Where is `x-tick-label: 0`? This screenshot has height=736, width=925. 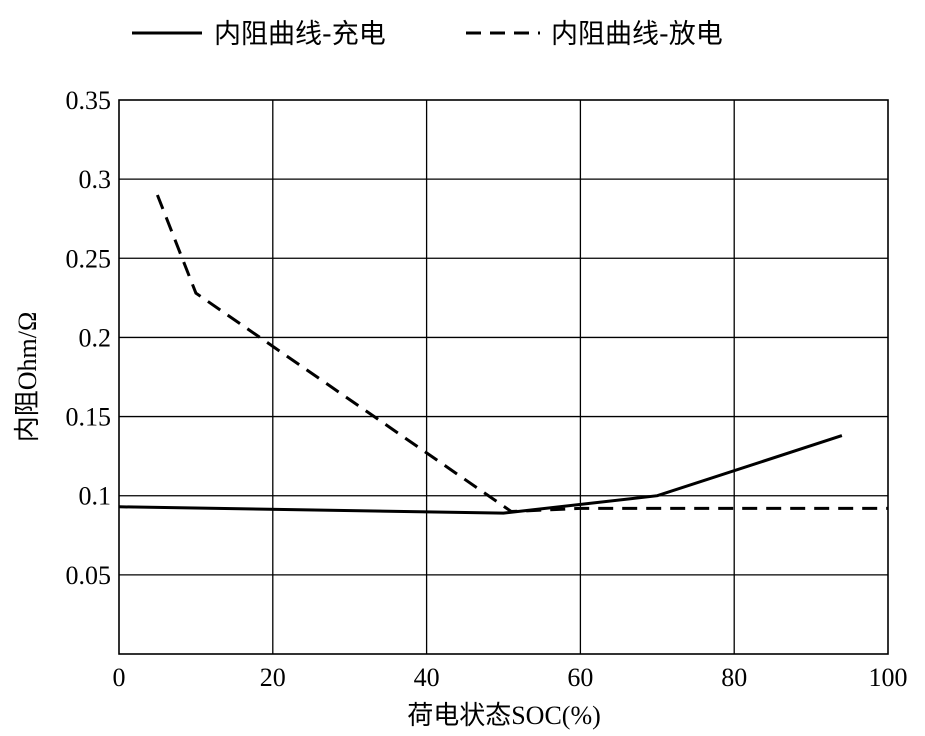
x-tick-label: 0 is located at coordinates (119, 677).